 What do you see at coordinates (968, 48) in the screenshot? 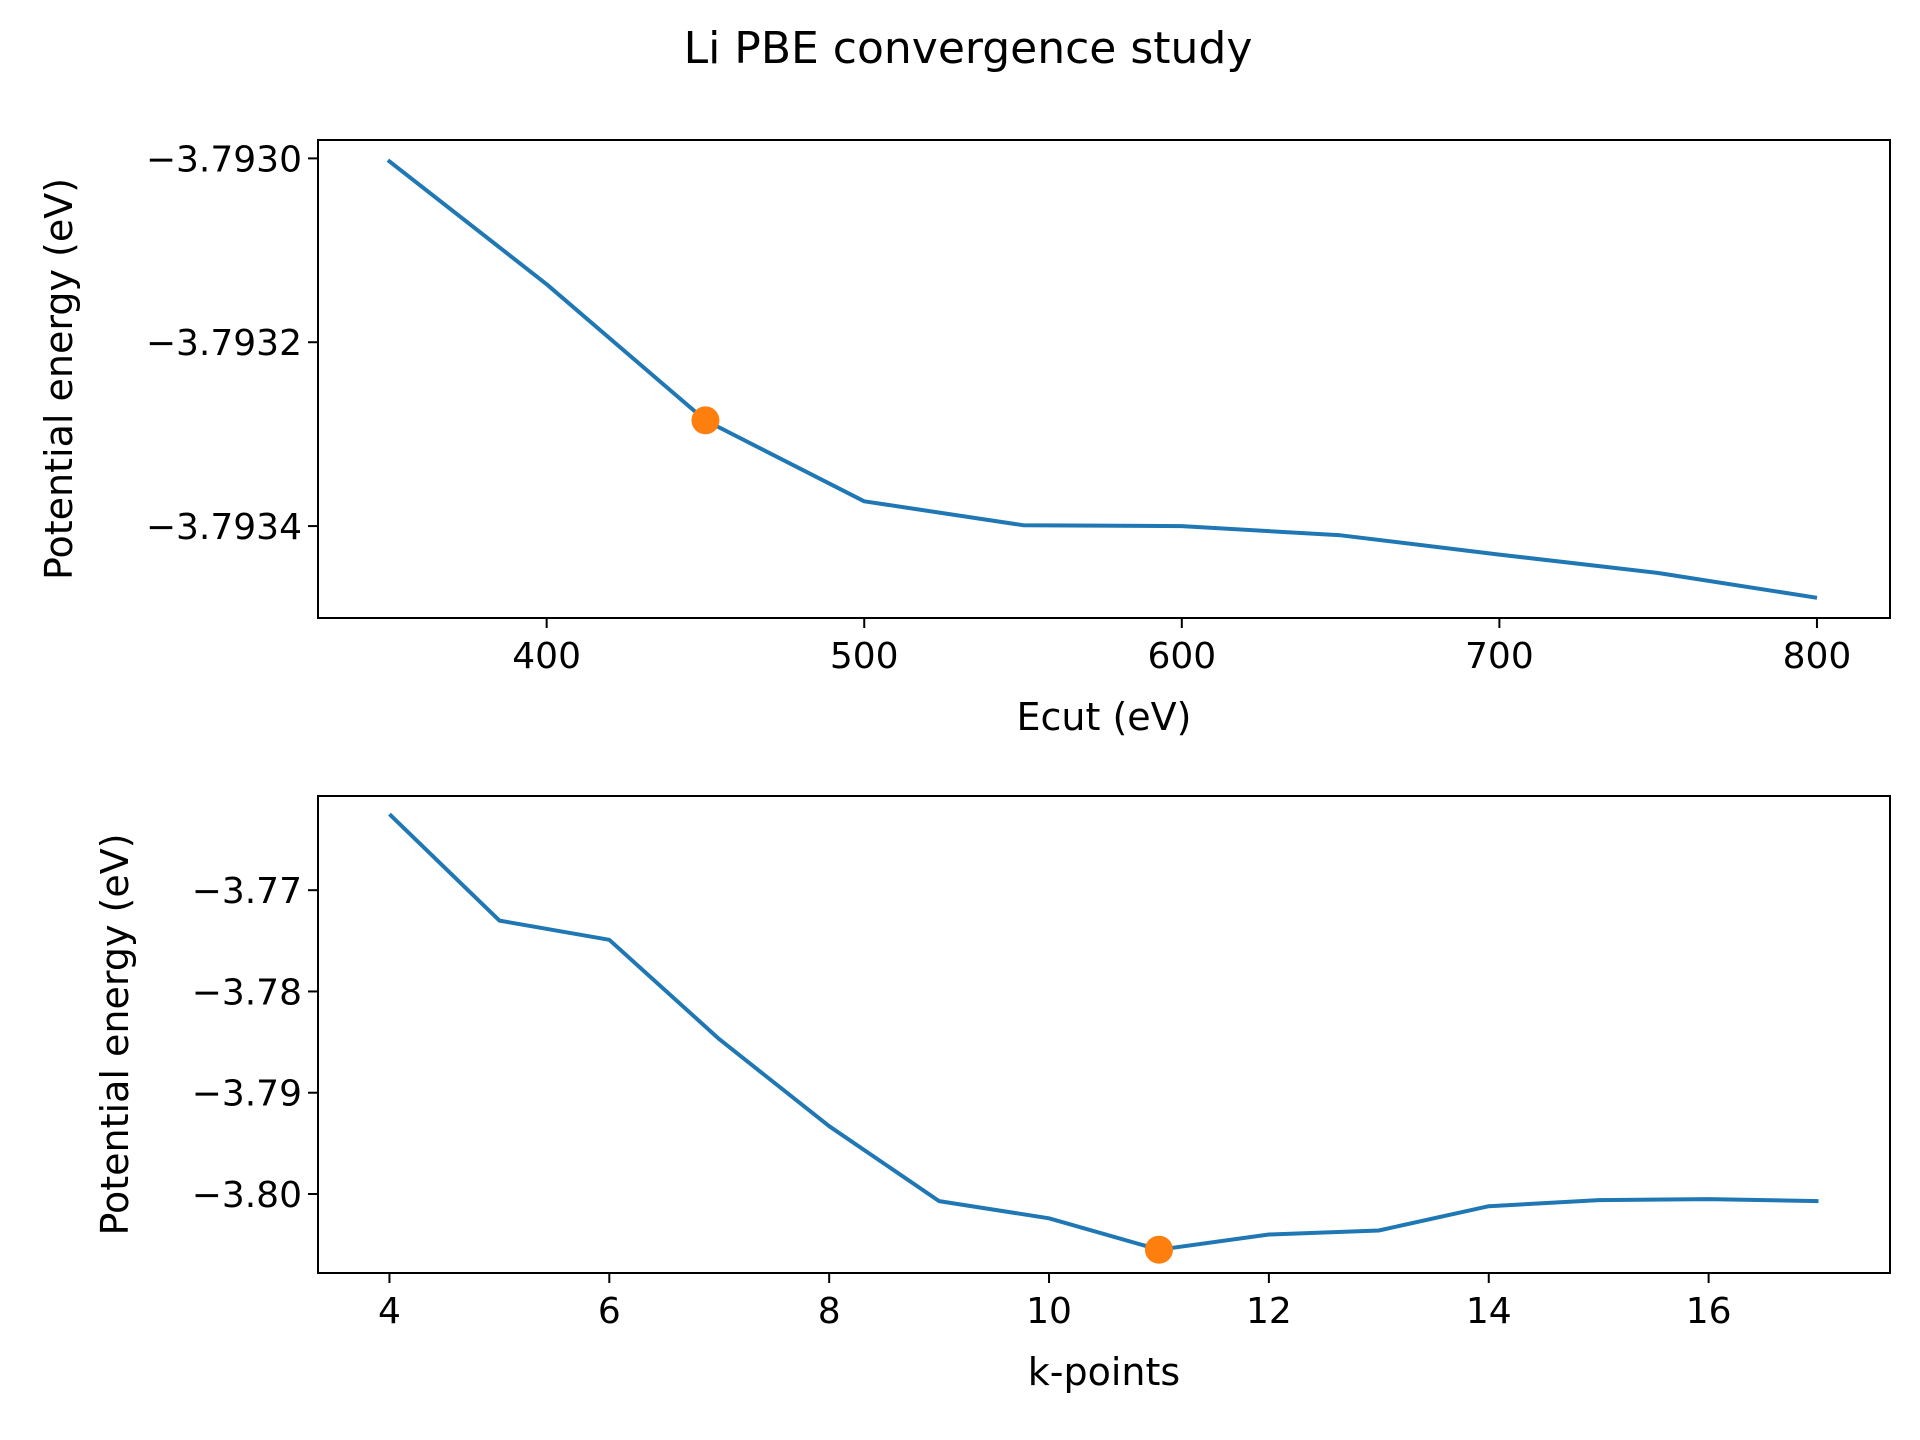
I see `figure-title: Li PBE convergence study` at bounding box center [968, 48].